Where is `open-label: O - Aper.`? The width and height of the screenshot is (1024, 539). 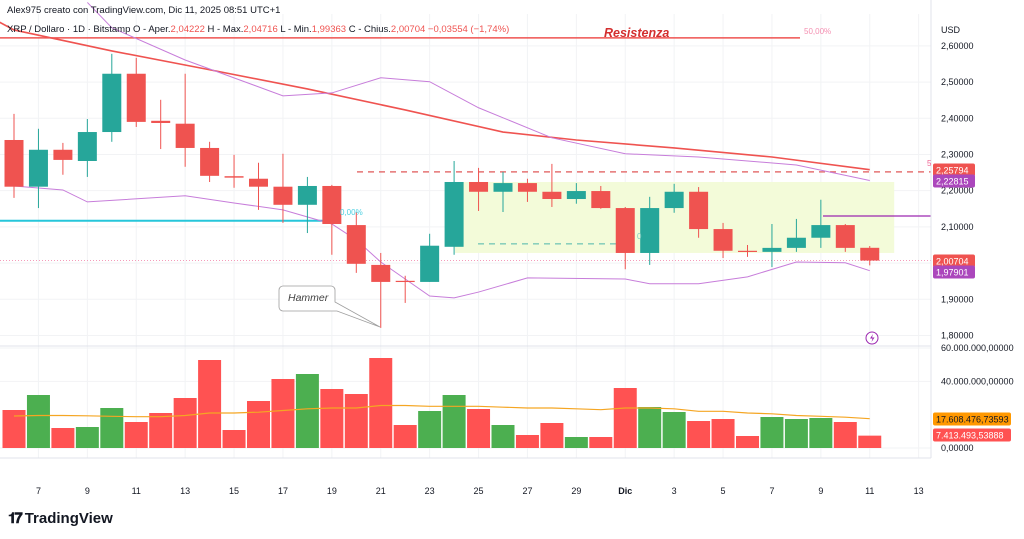 open-label: O - Aper. is located at coordinates (152, 29).